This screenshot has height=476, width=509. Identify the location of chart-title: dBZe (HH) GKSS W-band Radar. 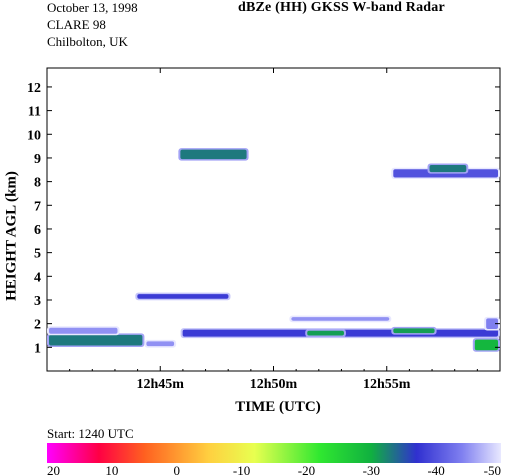
(341, 7).